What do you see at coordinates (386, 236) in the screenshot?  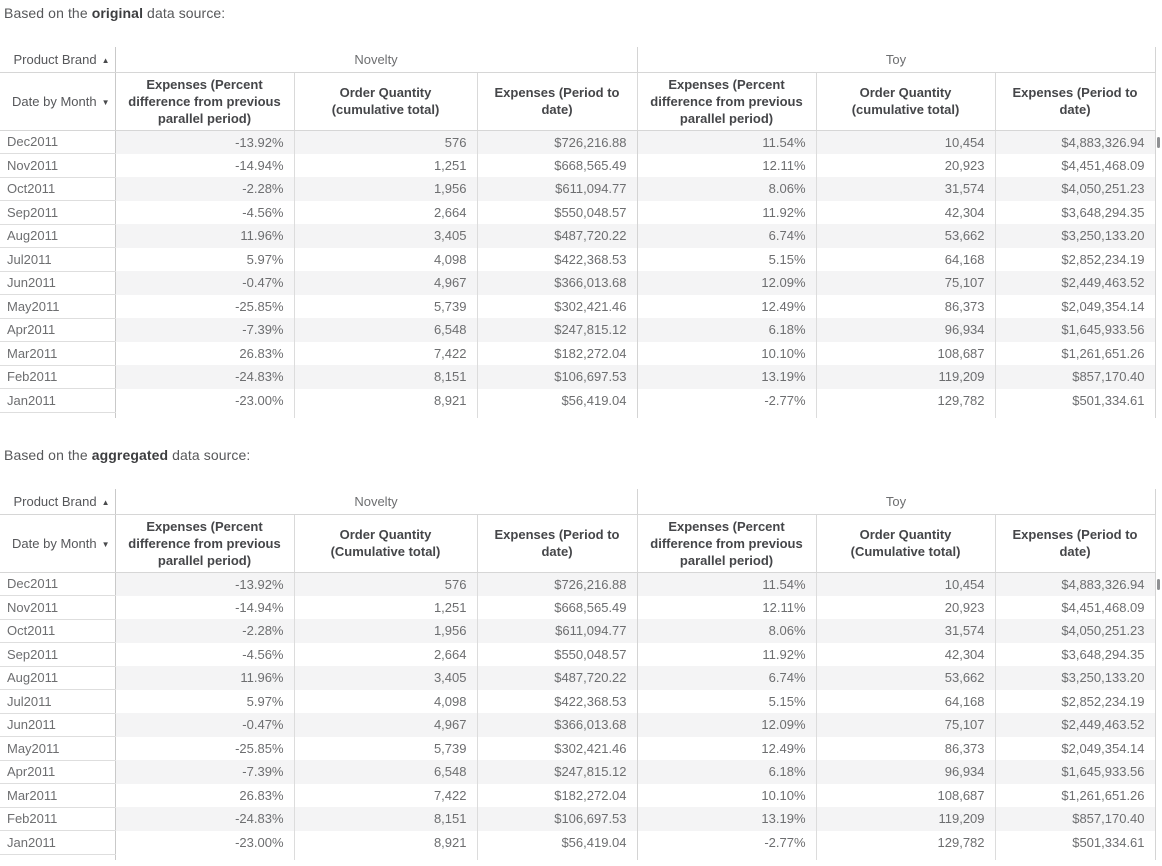 I see `data-cell: 3,405` at bounding box center [386, 236].